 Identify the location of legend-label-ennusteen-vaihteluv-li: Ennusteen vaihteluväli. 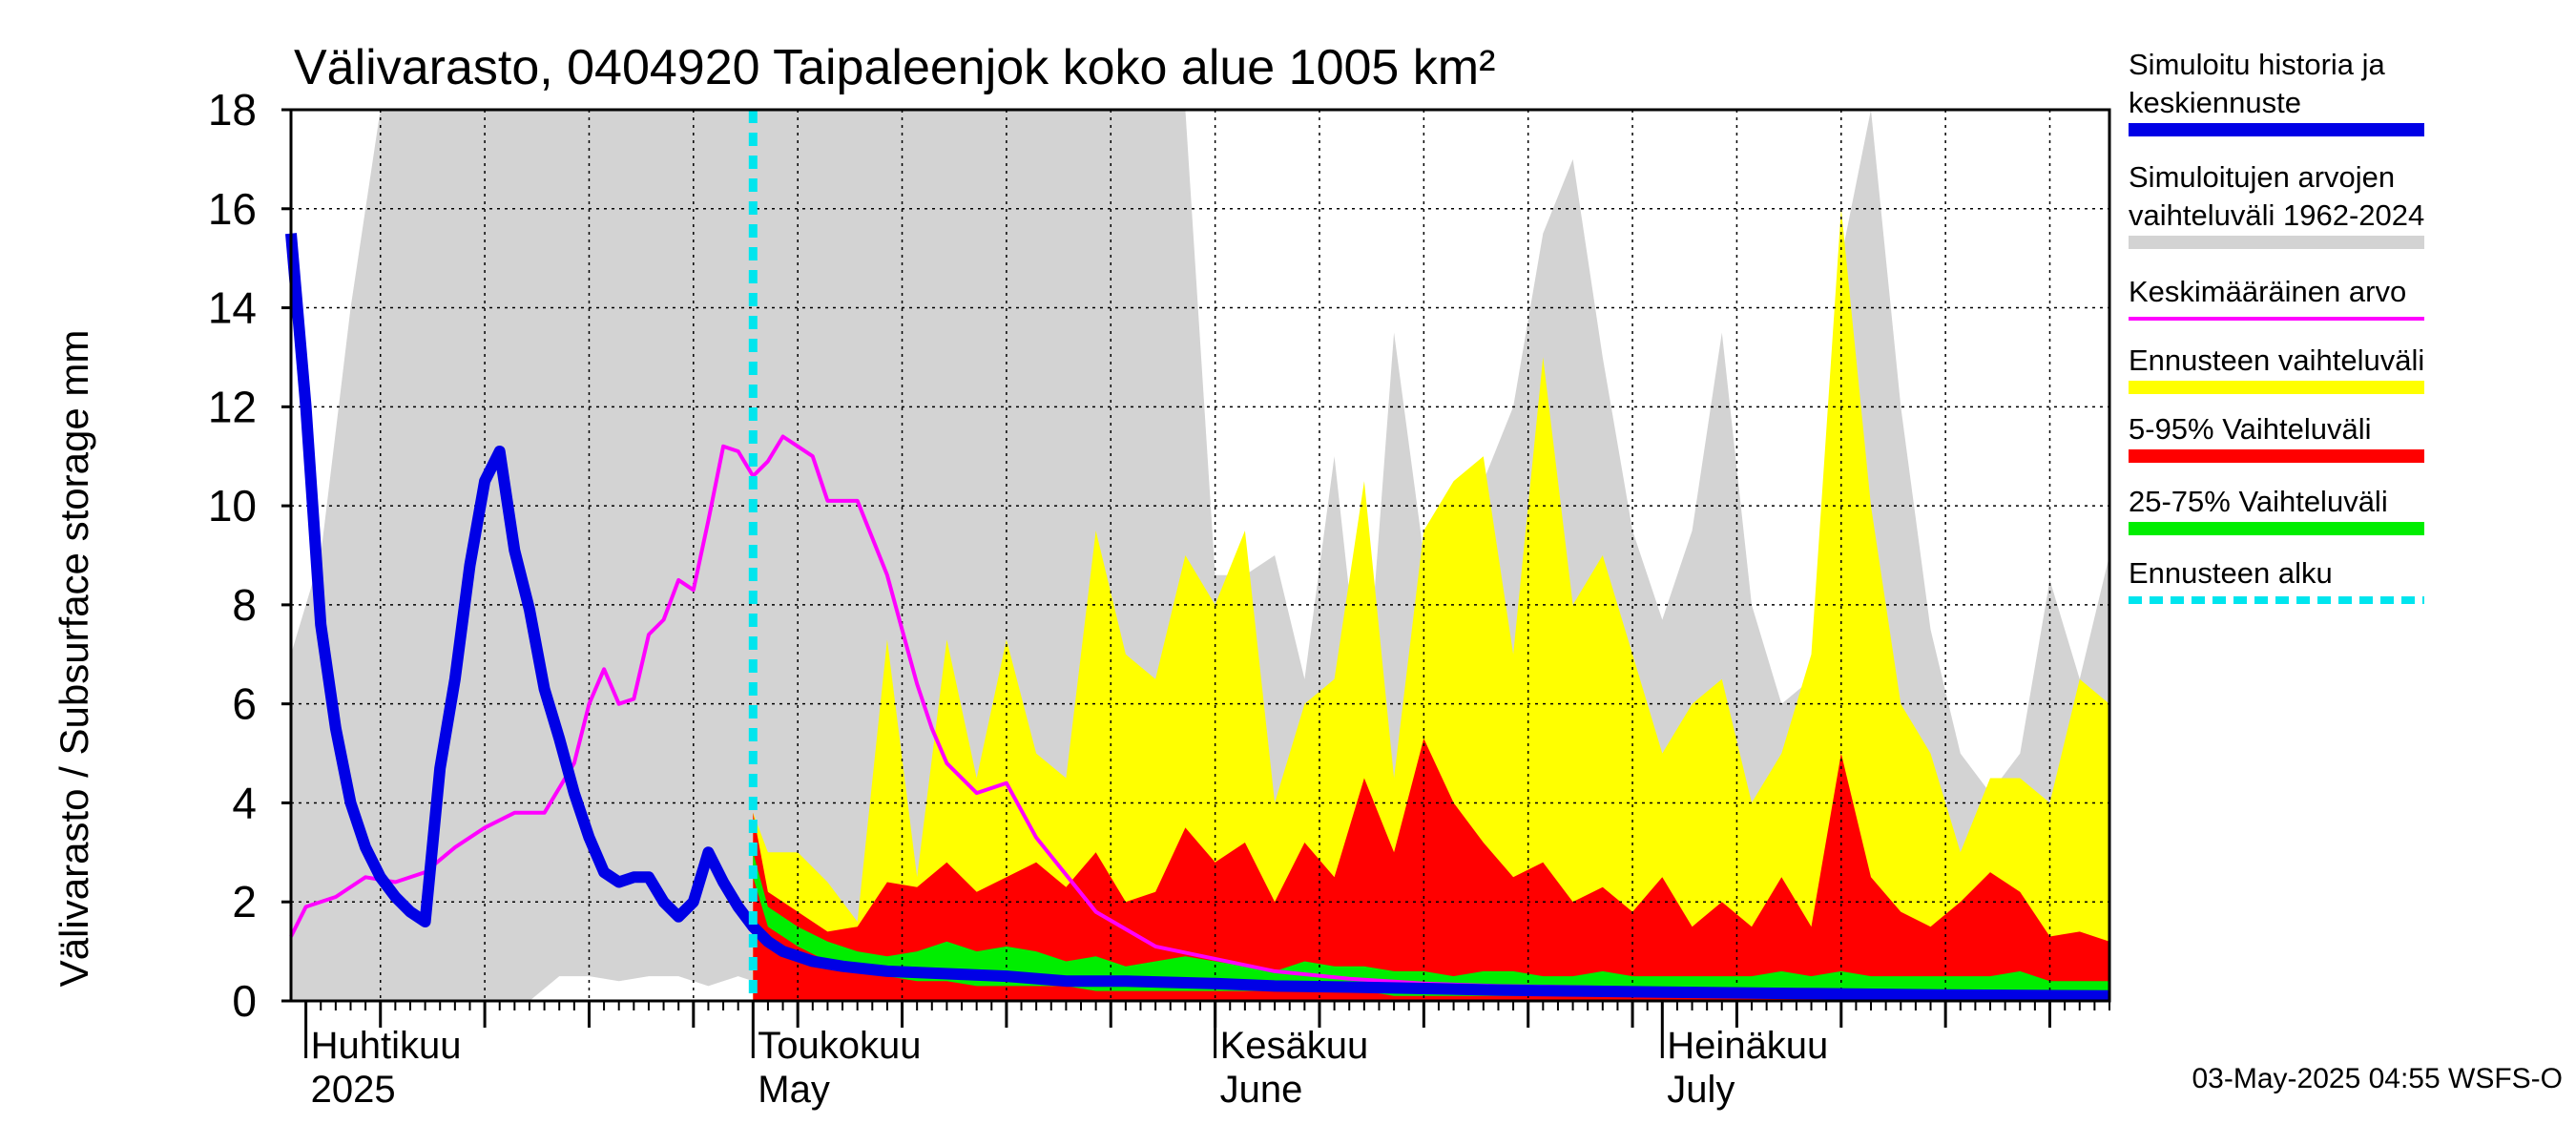
(2276, 361).